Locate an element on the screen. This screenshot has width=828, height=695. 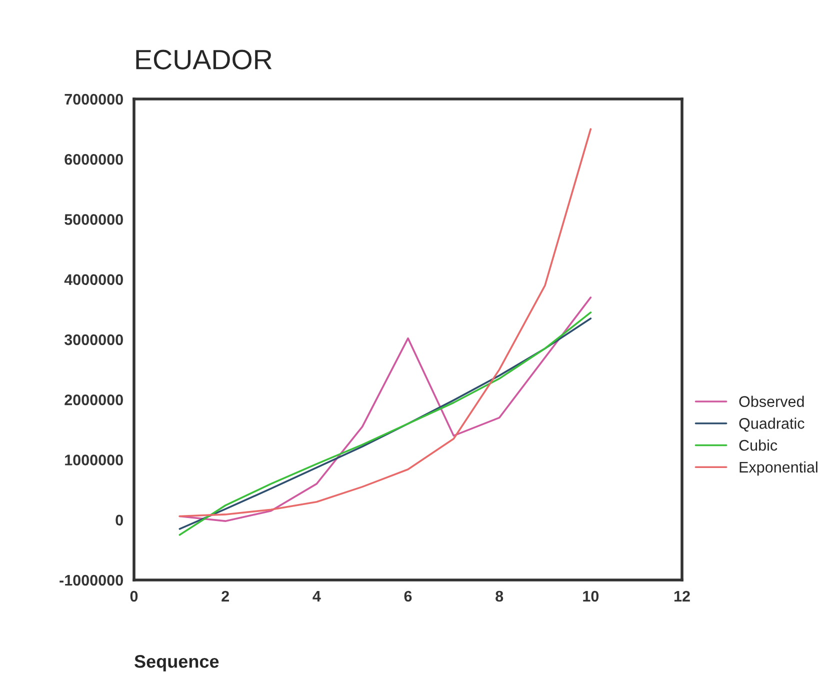
y-tick-label: 6000000 is located at coordinates (93, 159).